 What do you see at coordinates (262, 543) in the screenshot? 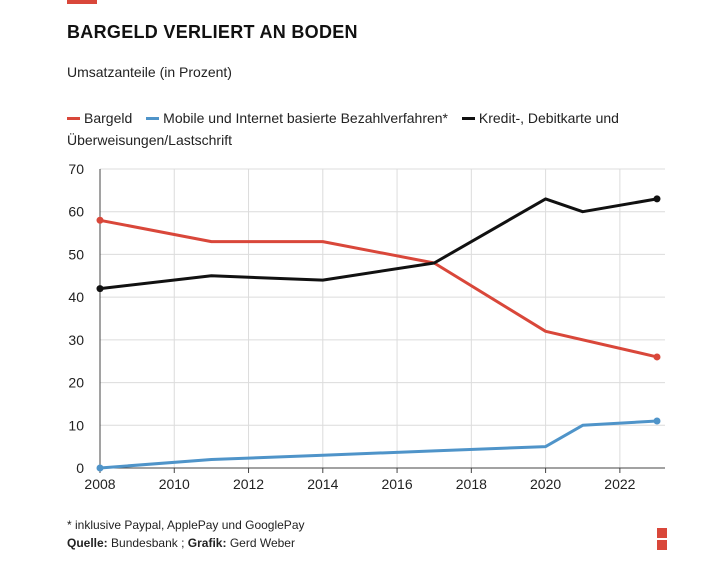
I see `graphic-value: Gerd Weber` at bounding box center [262, 543].